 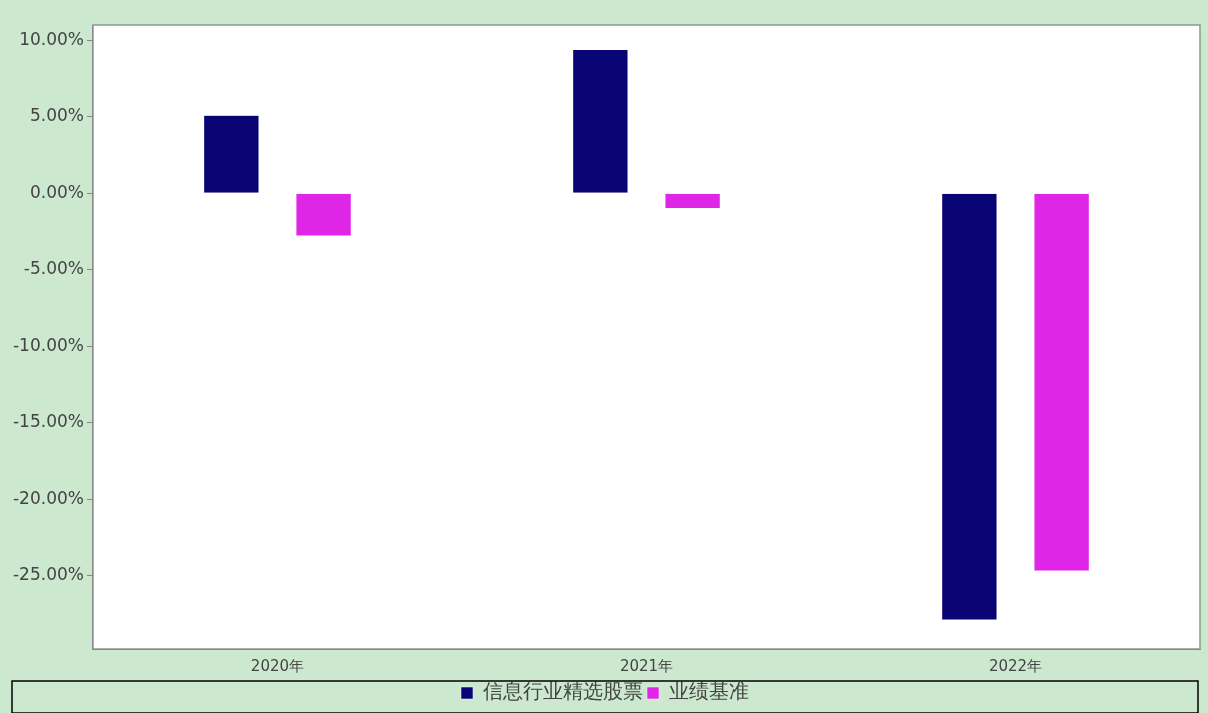 I want to click on y-tick-label: -10.00%, so click(x=48, y=344).